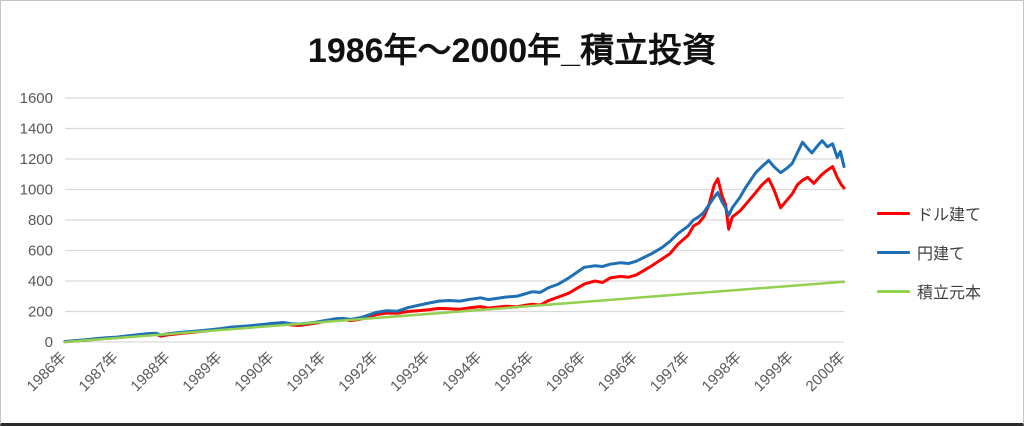  I want to click on x-axis-label-8: 1994年, so click(462, 372).